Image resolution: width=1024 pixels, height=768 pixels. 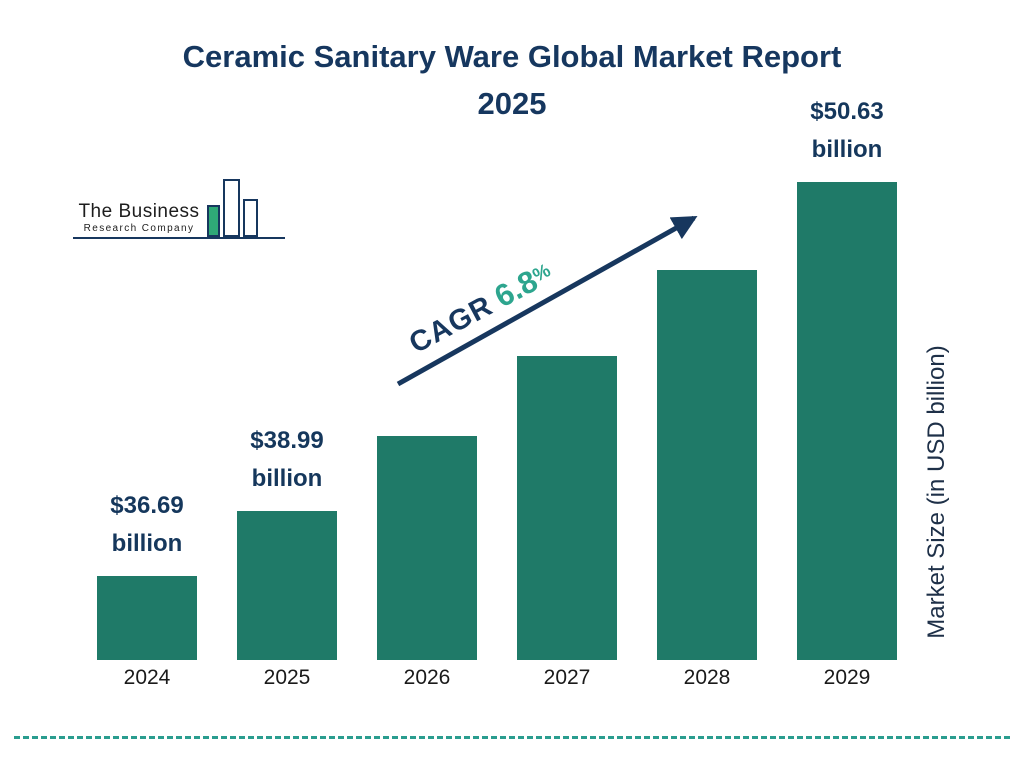 I want to click on year-label-2028: 2028, so click(x=707, y=677).